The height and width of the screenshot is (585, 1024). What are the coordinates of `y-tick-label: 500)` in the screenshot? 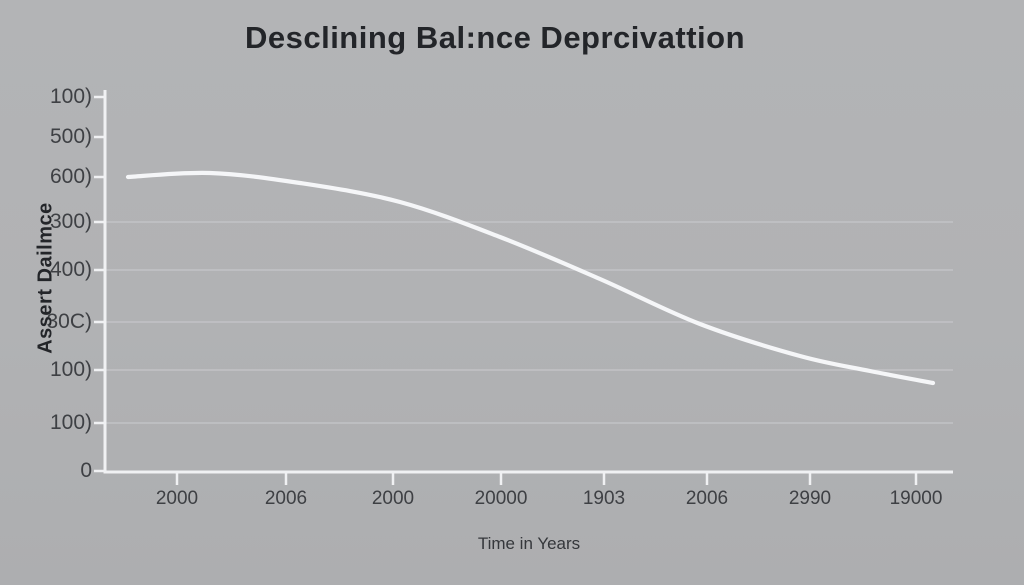 It's located at (70, 136).